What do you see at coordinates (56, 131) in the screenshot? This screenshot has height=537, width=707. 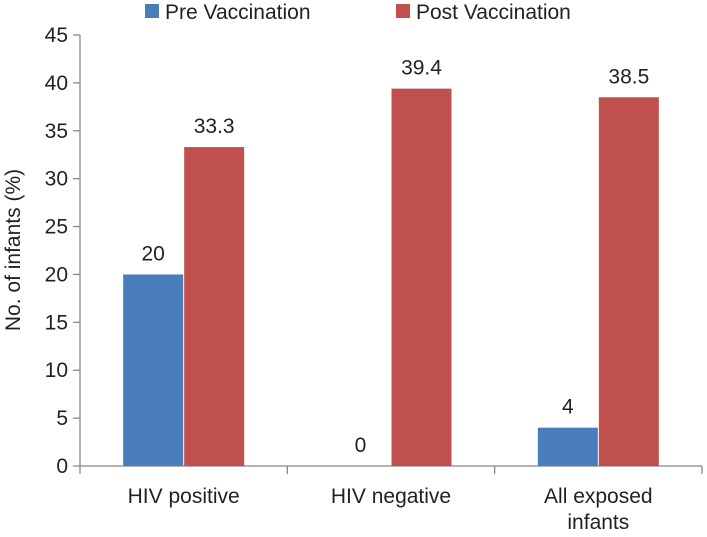 I see `y-tick-label: 35` at bounding box center [56, 131].